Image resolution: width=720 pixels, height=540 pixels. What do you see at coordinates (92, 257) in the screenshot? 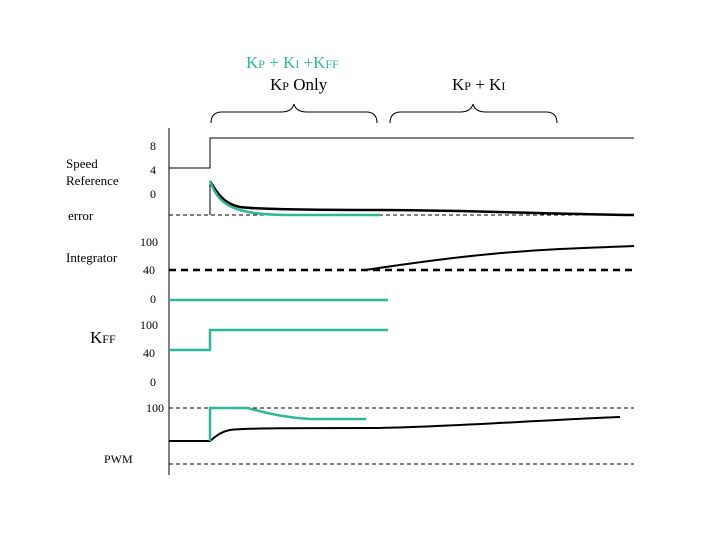
I see `integrator-label: Integrator` at bounding box center [92, 257].